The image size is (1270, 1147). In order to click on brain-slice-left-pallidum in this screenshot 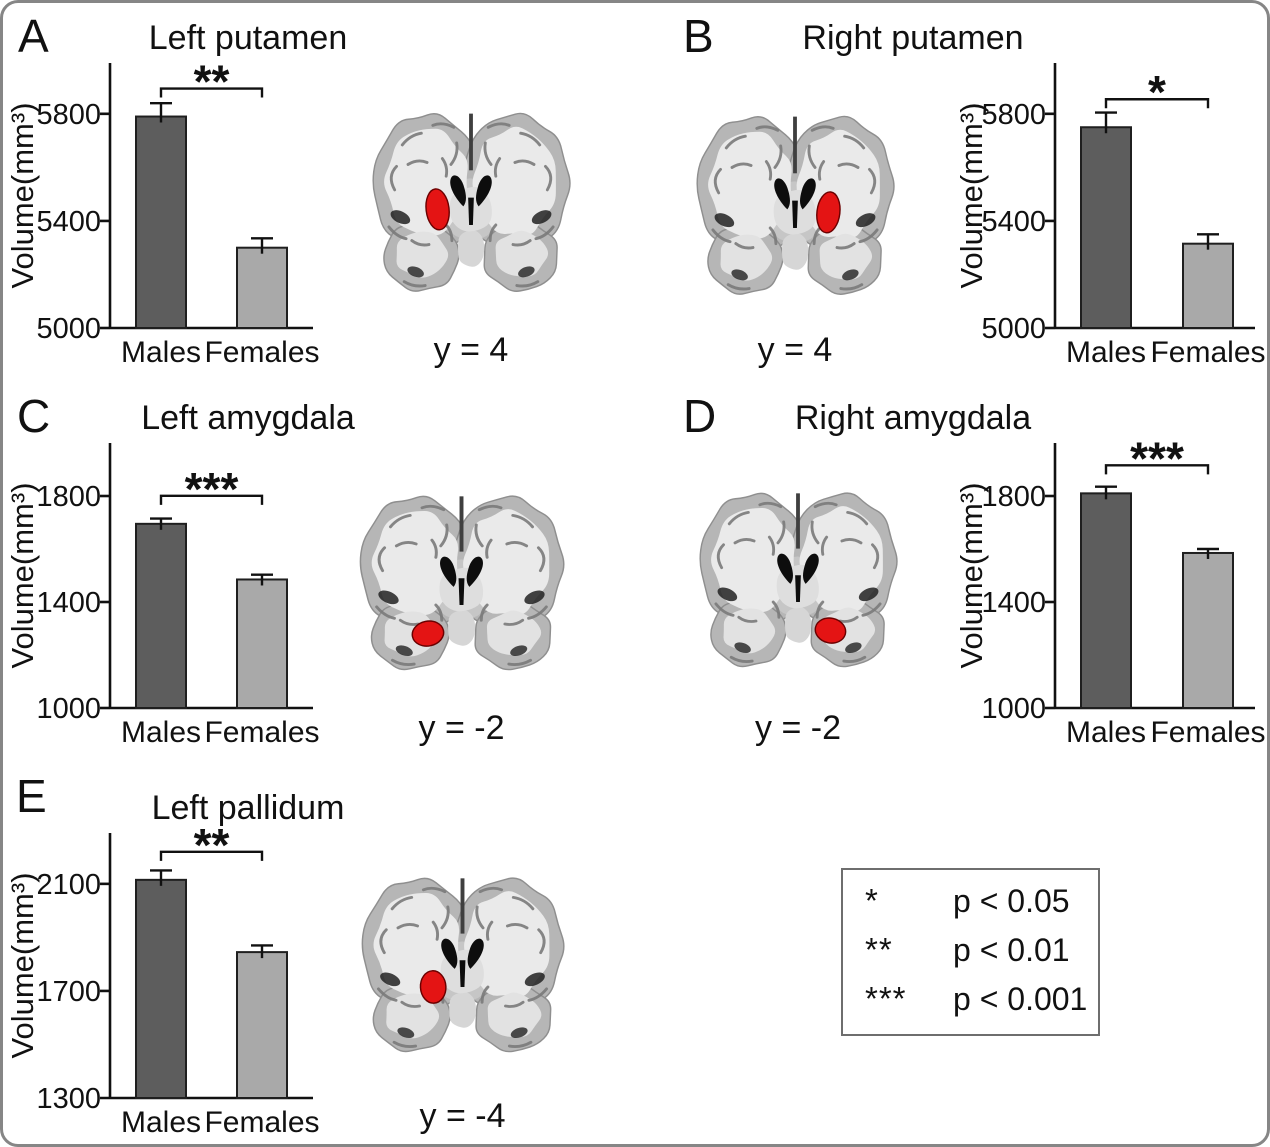, I will do `click(463, 965)`.